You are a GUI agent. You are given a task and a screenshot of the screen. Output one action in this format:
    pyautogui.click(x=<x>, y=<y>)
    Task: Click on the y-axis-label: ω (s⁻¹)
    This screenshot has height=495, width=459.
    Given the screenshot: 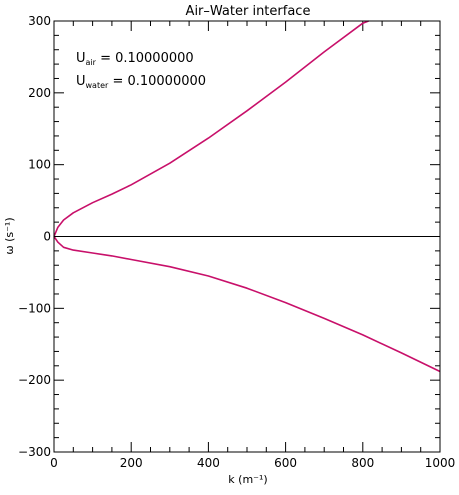 What is the action you would take?
    pyautogui.click(x=9, y=235)
    